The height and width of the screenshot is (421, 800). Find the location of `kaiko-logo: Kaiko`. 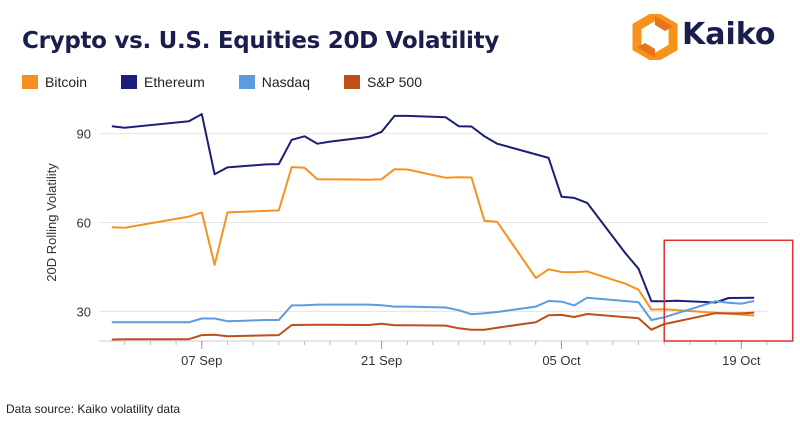

kaiko-logo: Kaiko is located at coordinates (710, 37).